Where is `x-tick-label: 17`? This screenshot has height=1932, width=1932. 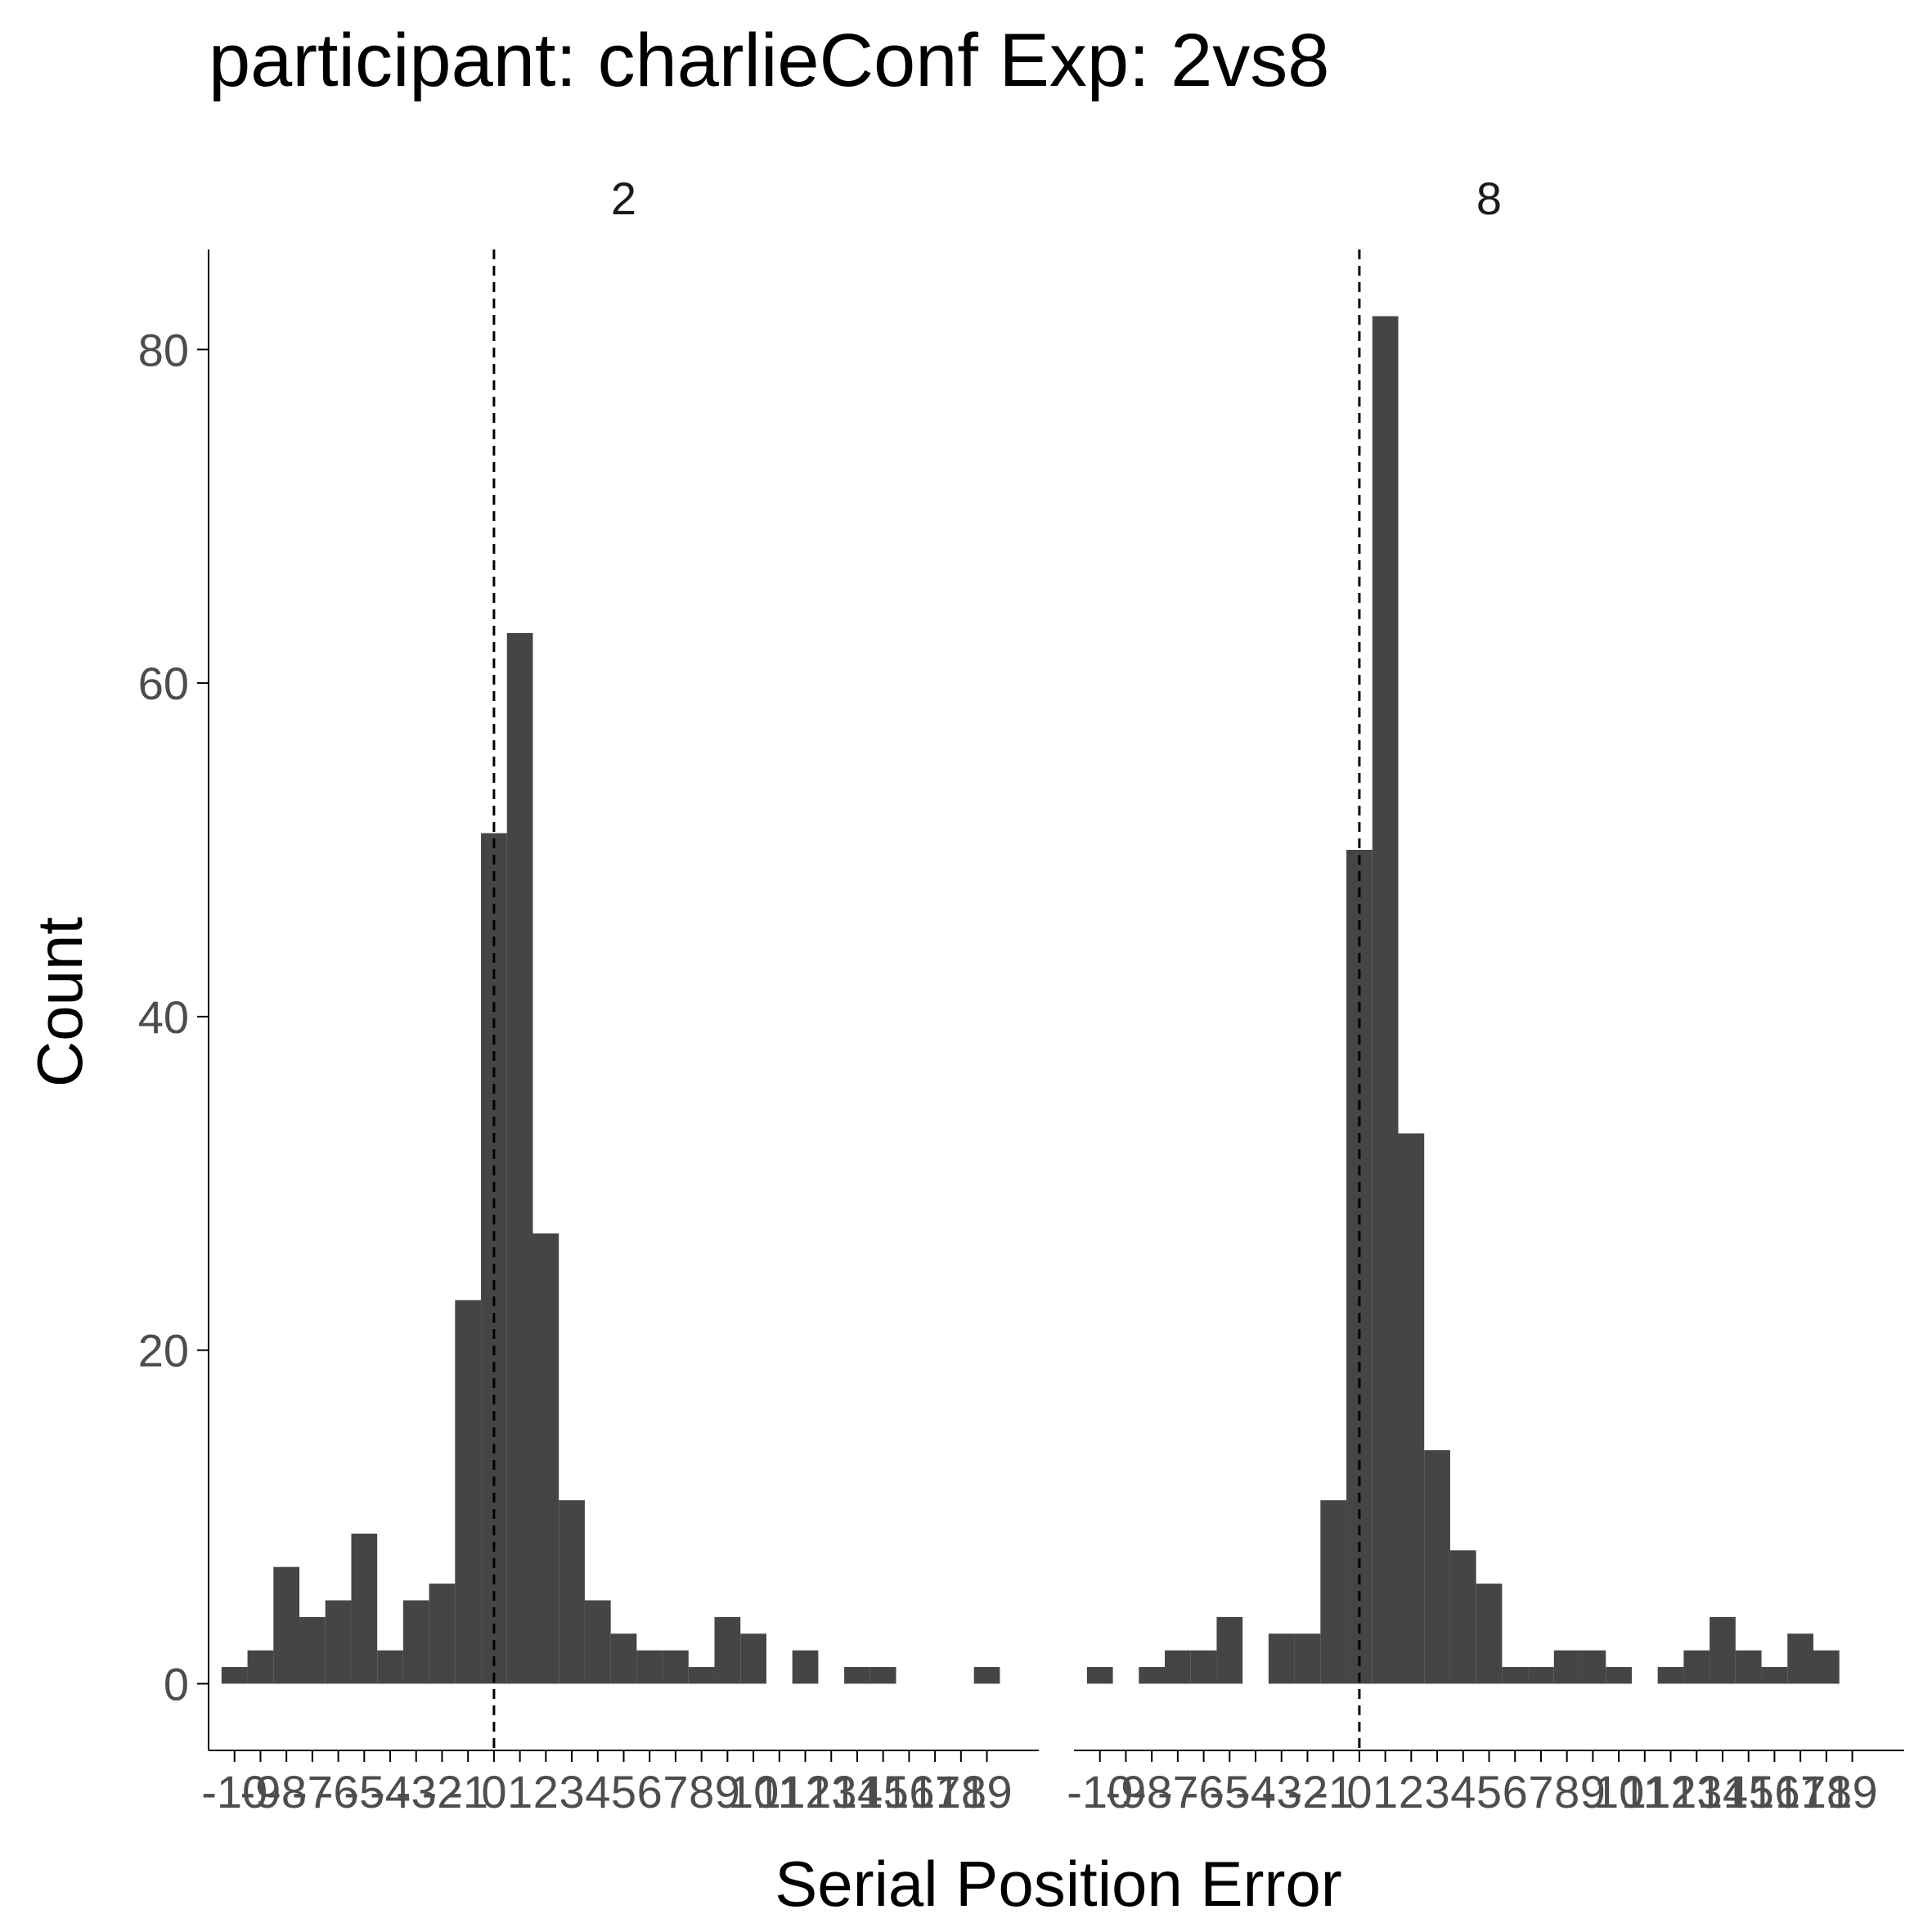 x-tick-label: 17 is located at coordinates (1801, 1791).